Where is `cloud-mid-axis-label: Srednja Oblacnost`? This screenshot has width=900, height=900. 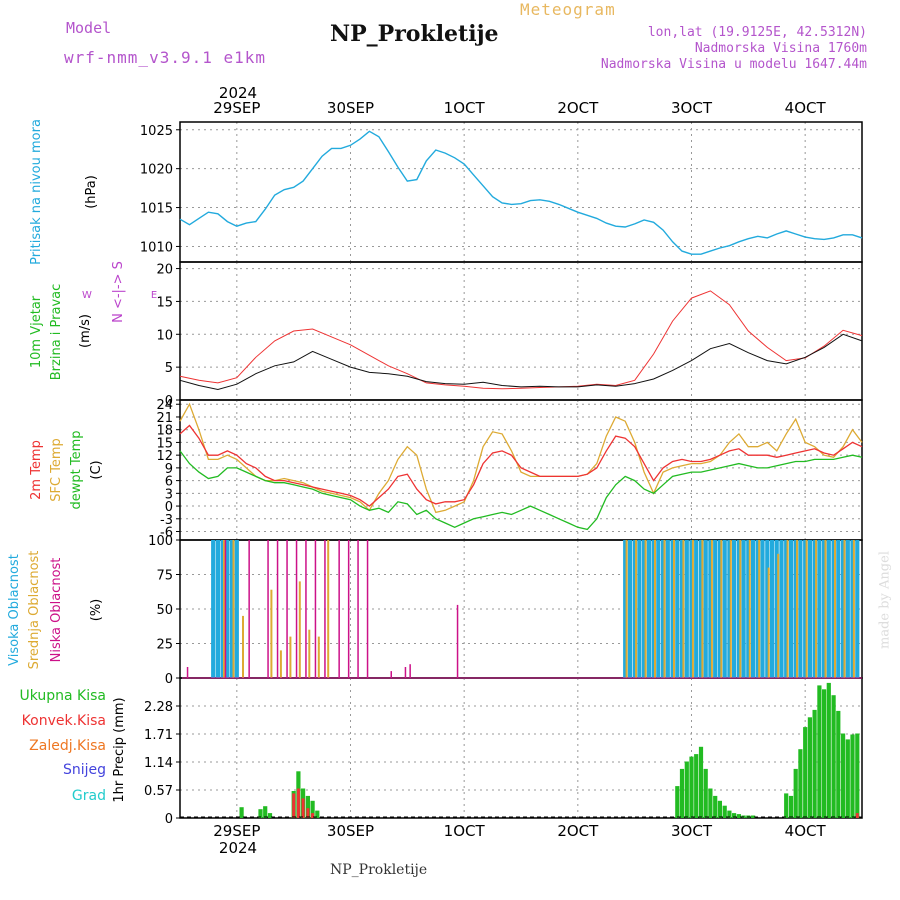
cloud-mid-axis-label: Srednja Oblacnost is located at coordinates (34, 610).